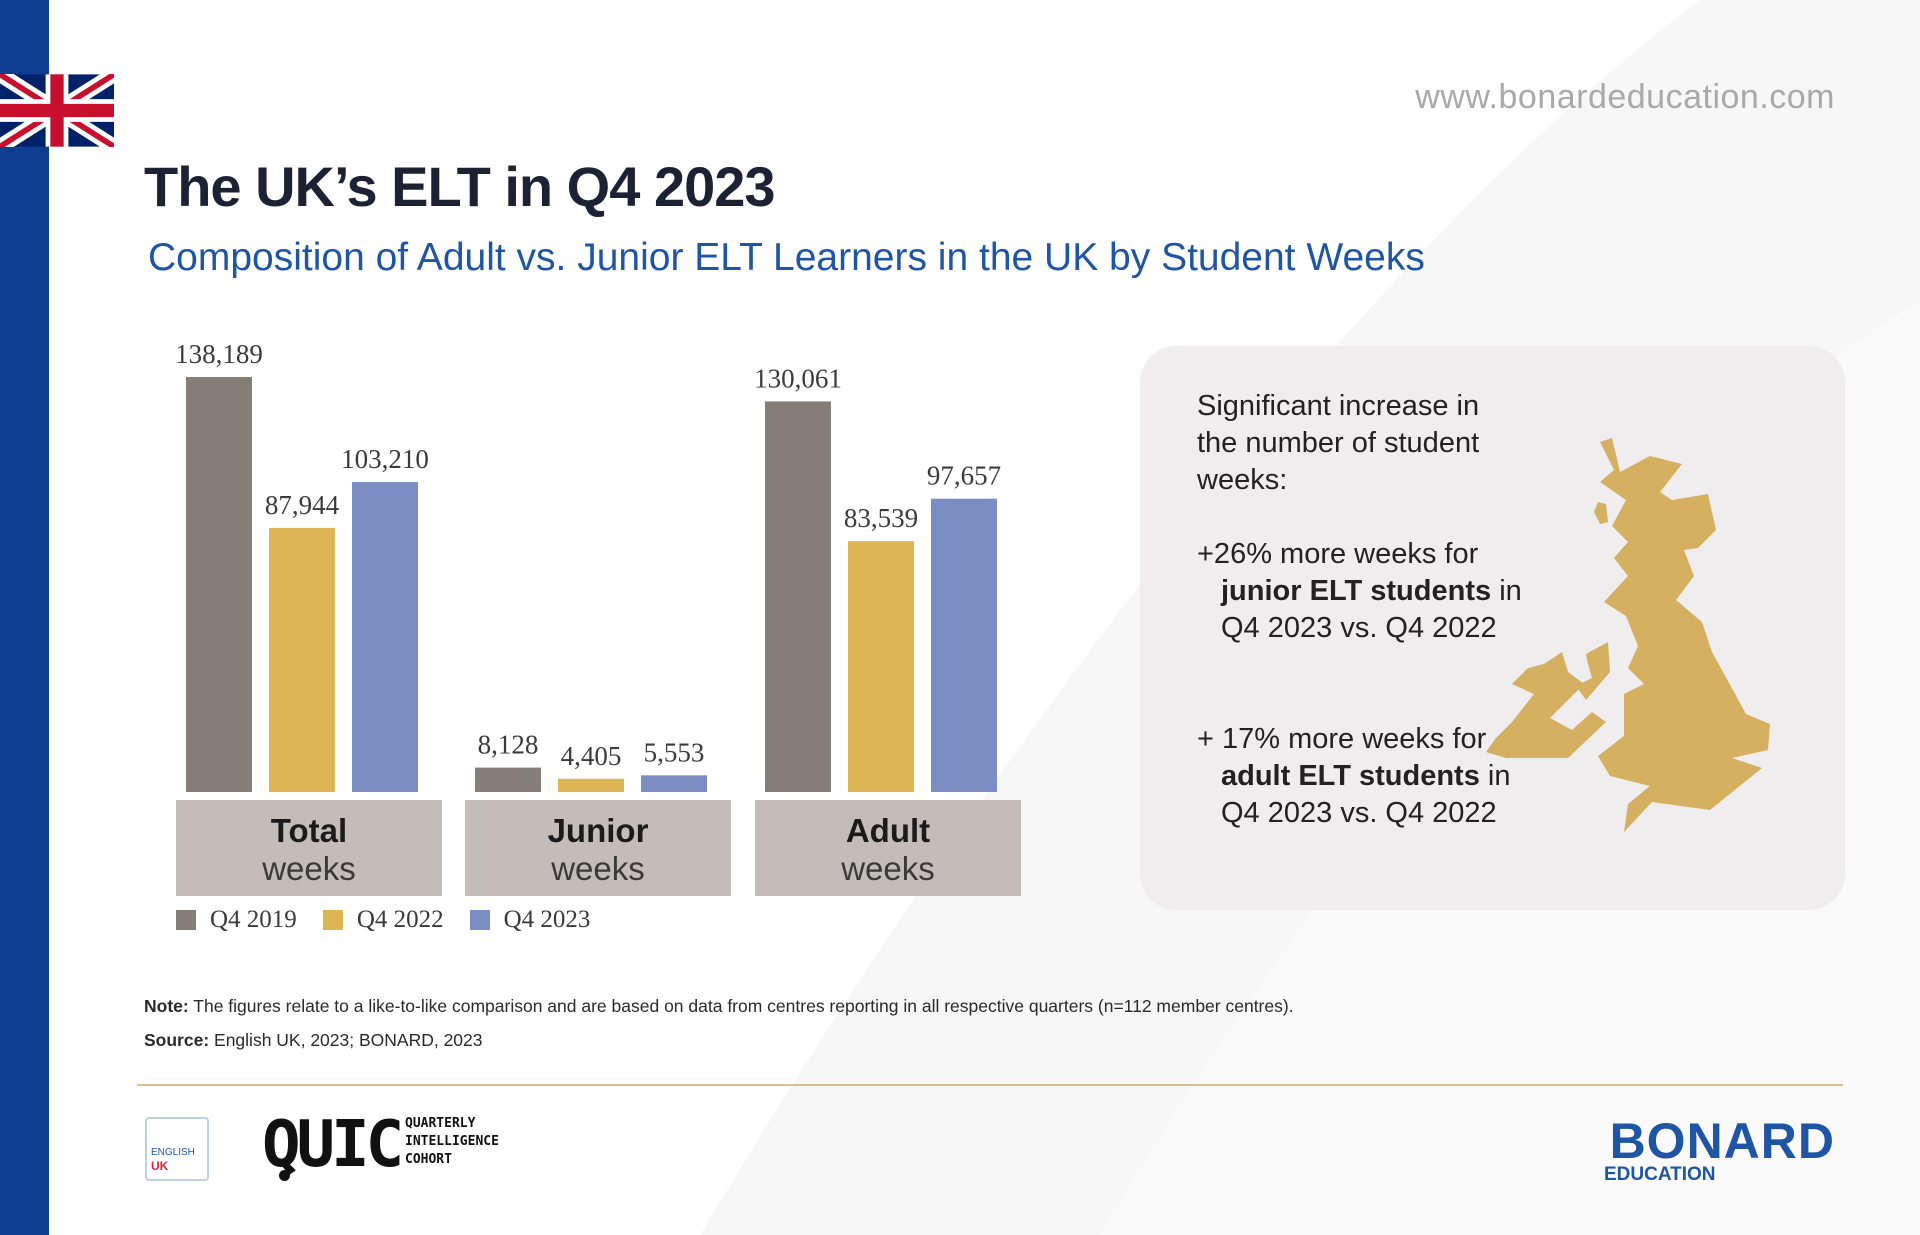 This screenshot has width=1920, height=1235. I want to click on bar-adult-q4-2019, so click(798, 596).